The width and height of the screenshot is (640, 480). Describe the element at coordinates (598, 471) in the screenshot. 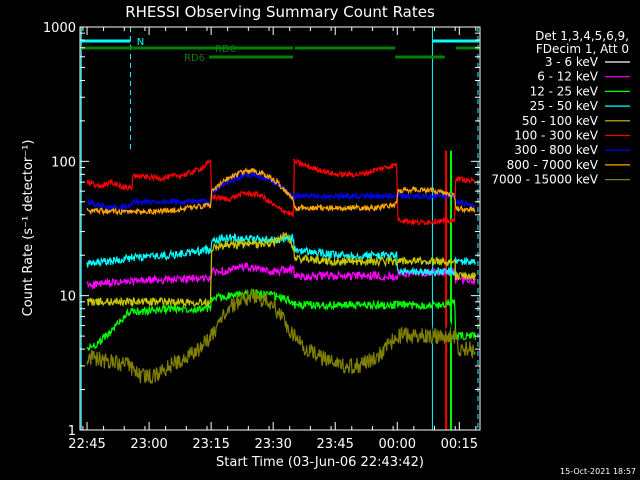

I see `generated-timestamp: 15-Oct-2021 18:57` at that location.